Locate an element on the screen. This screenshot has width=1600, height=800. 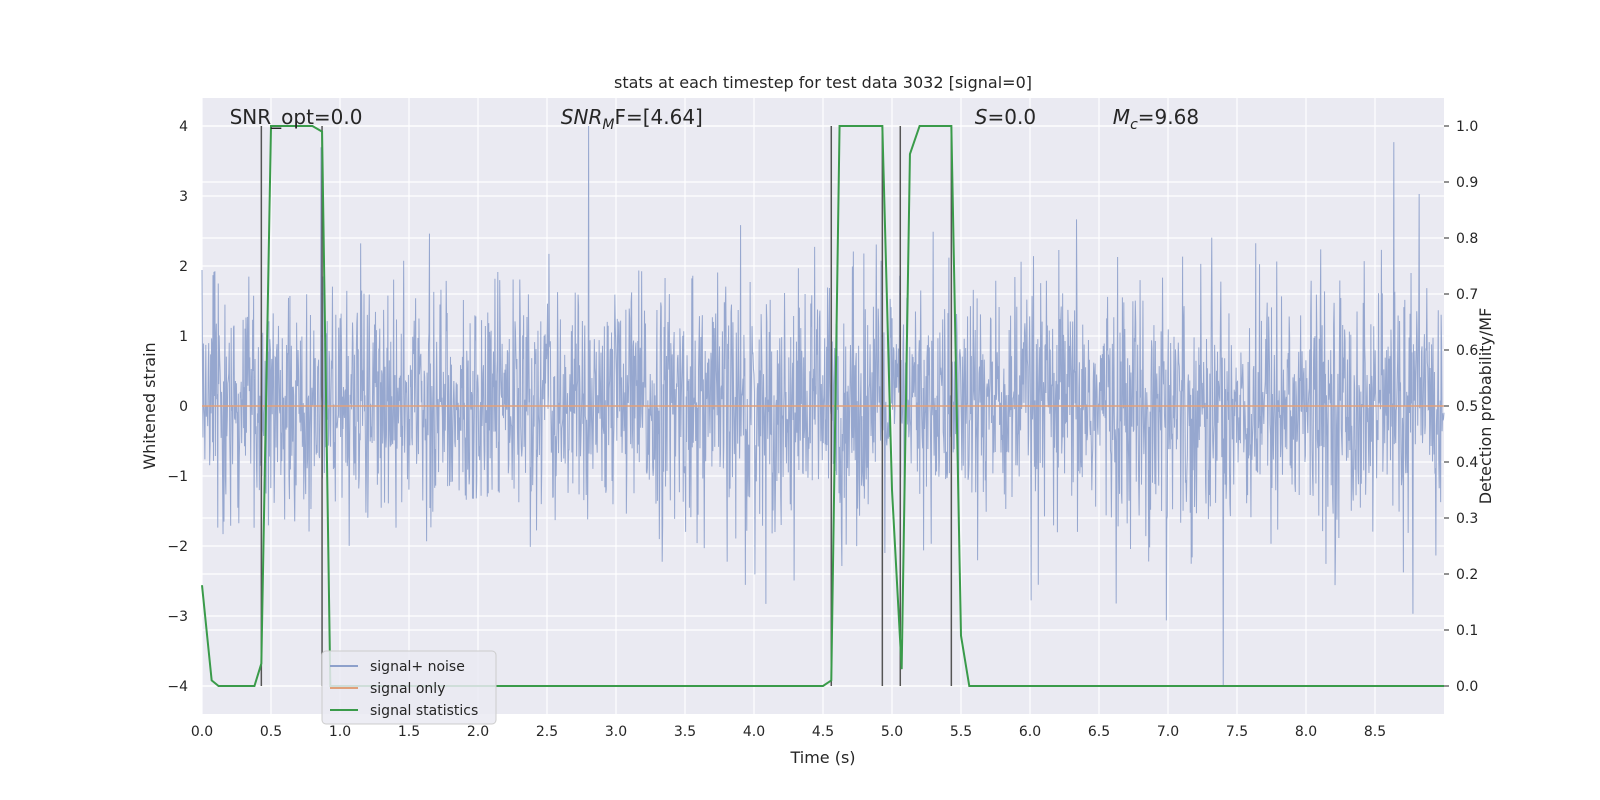
x-tick-label: 6.5 is located at coordinates (1099, 732).